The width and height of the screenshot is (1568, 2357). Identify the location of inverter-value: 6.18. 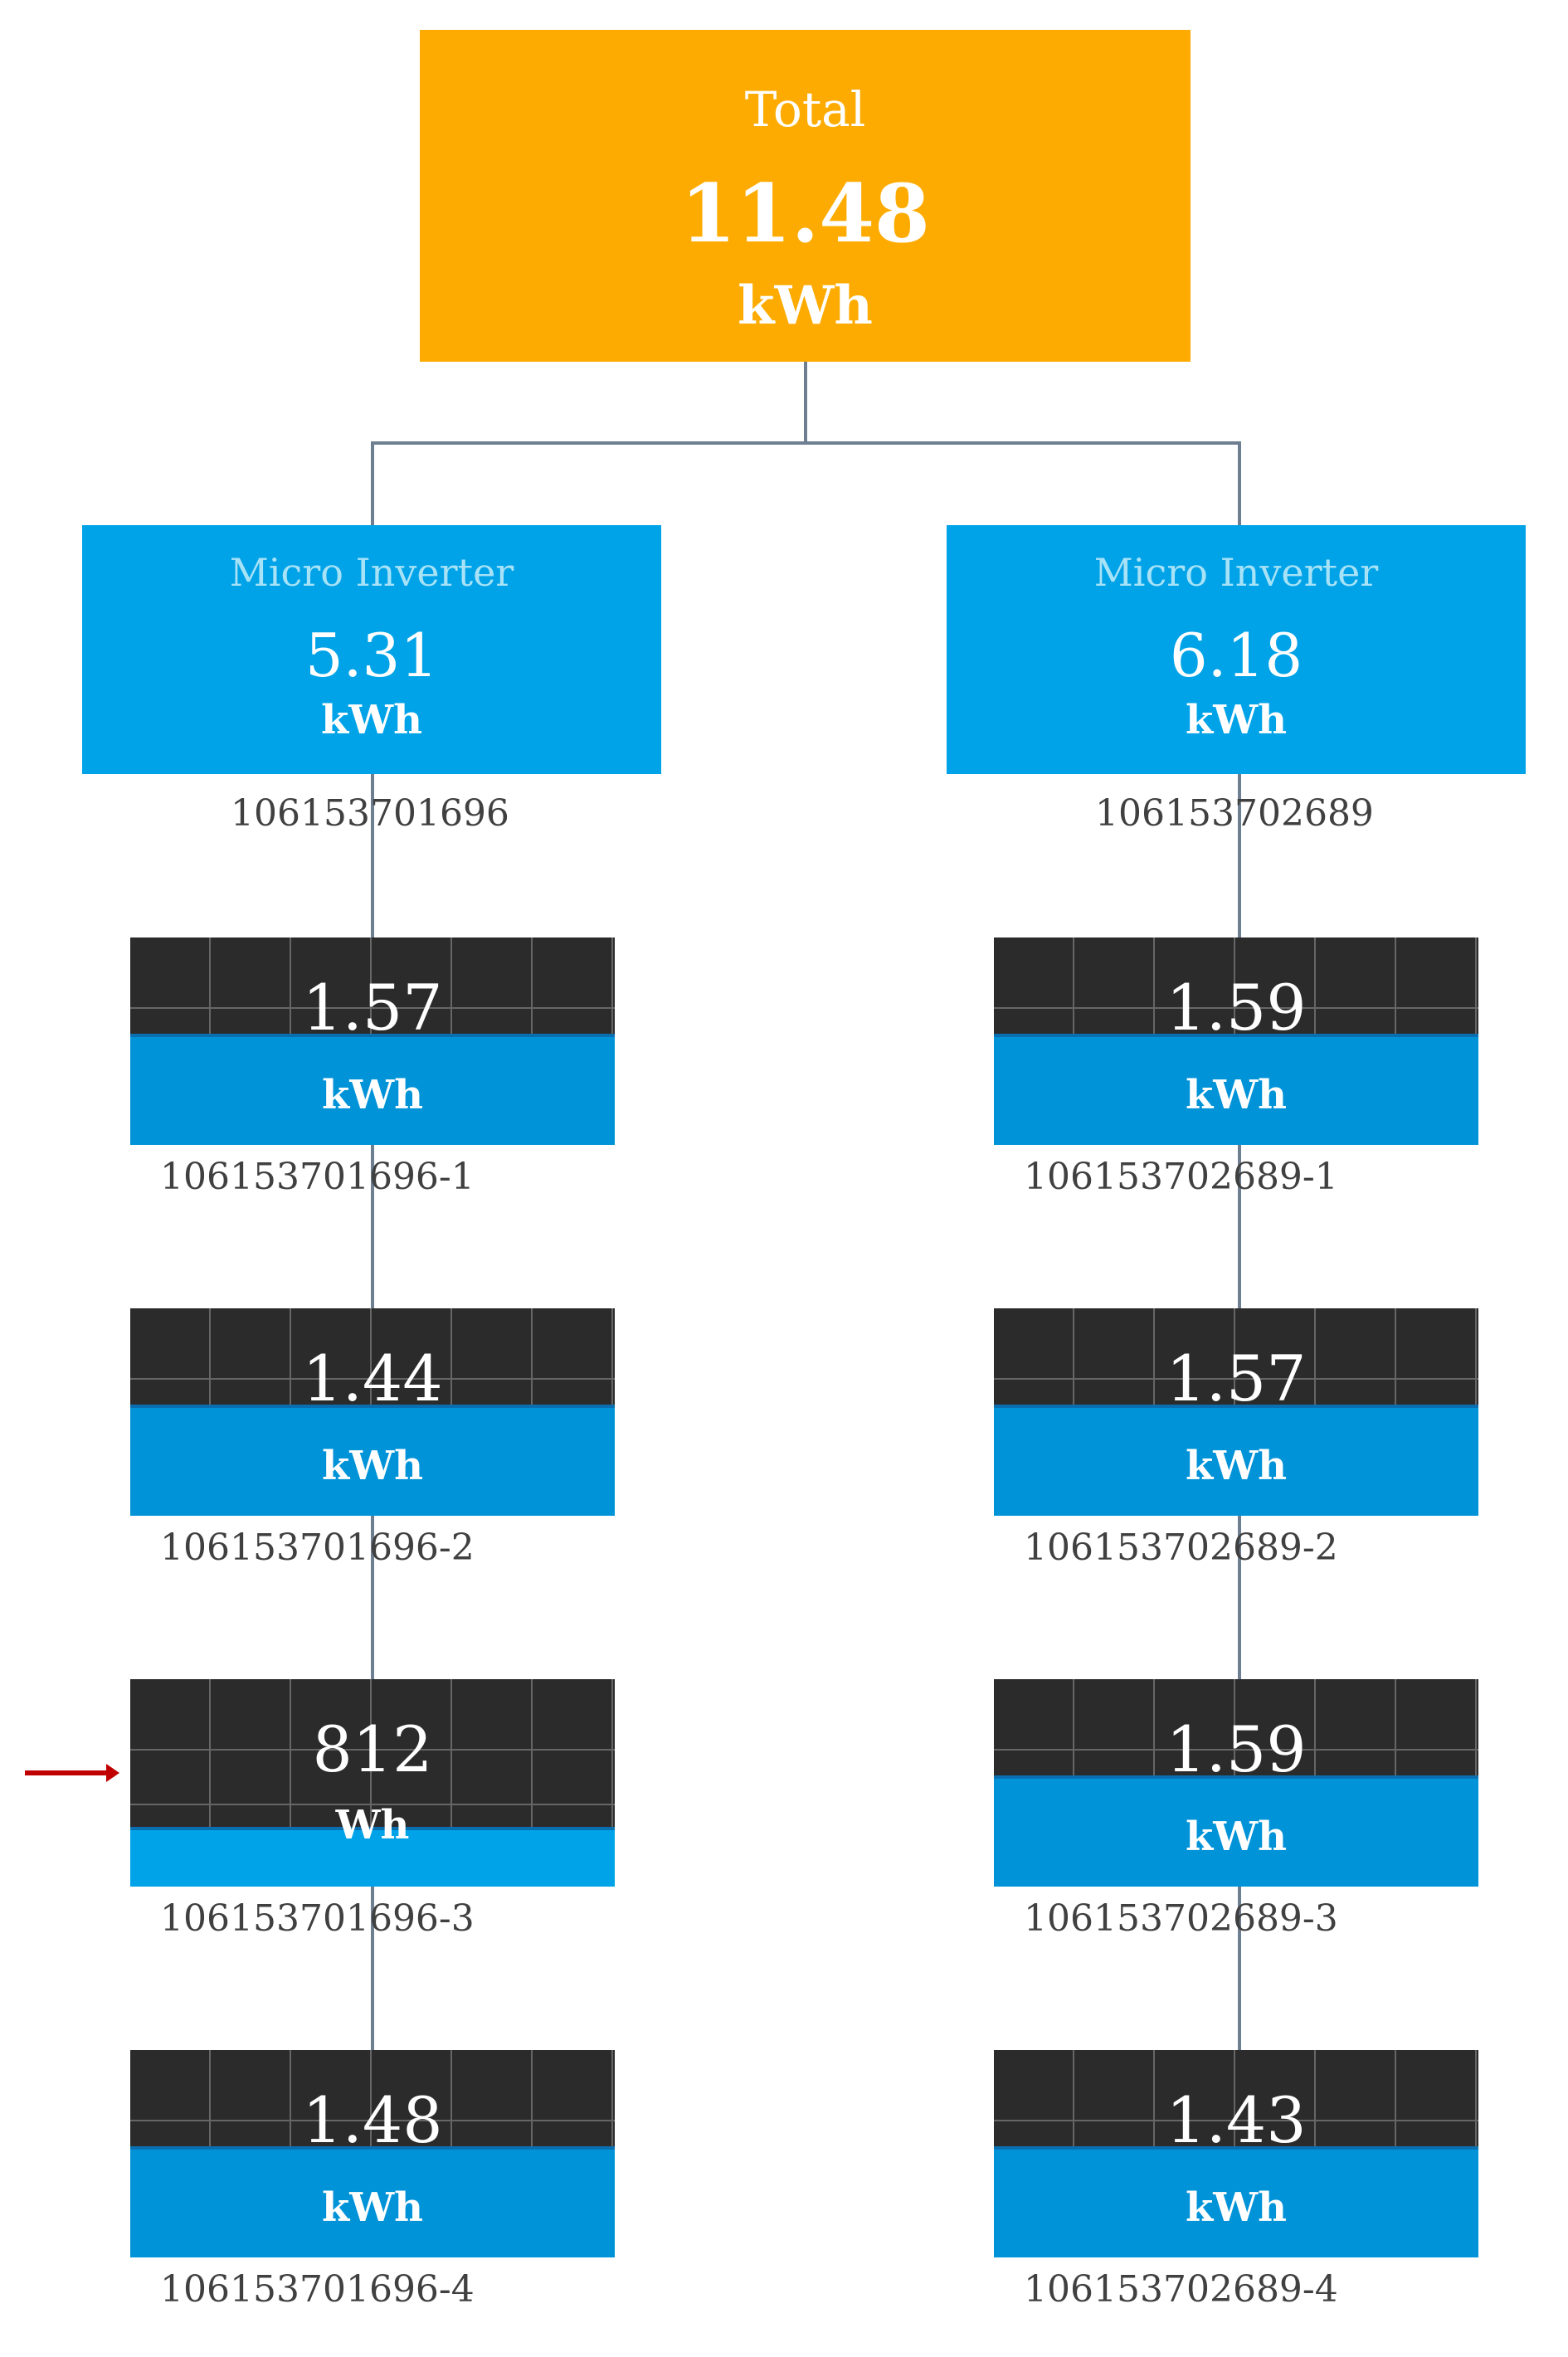
(1236, 655).